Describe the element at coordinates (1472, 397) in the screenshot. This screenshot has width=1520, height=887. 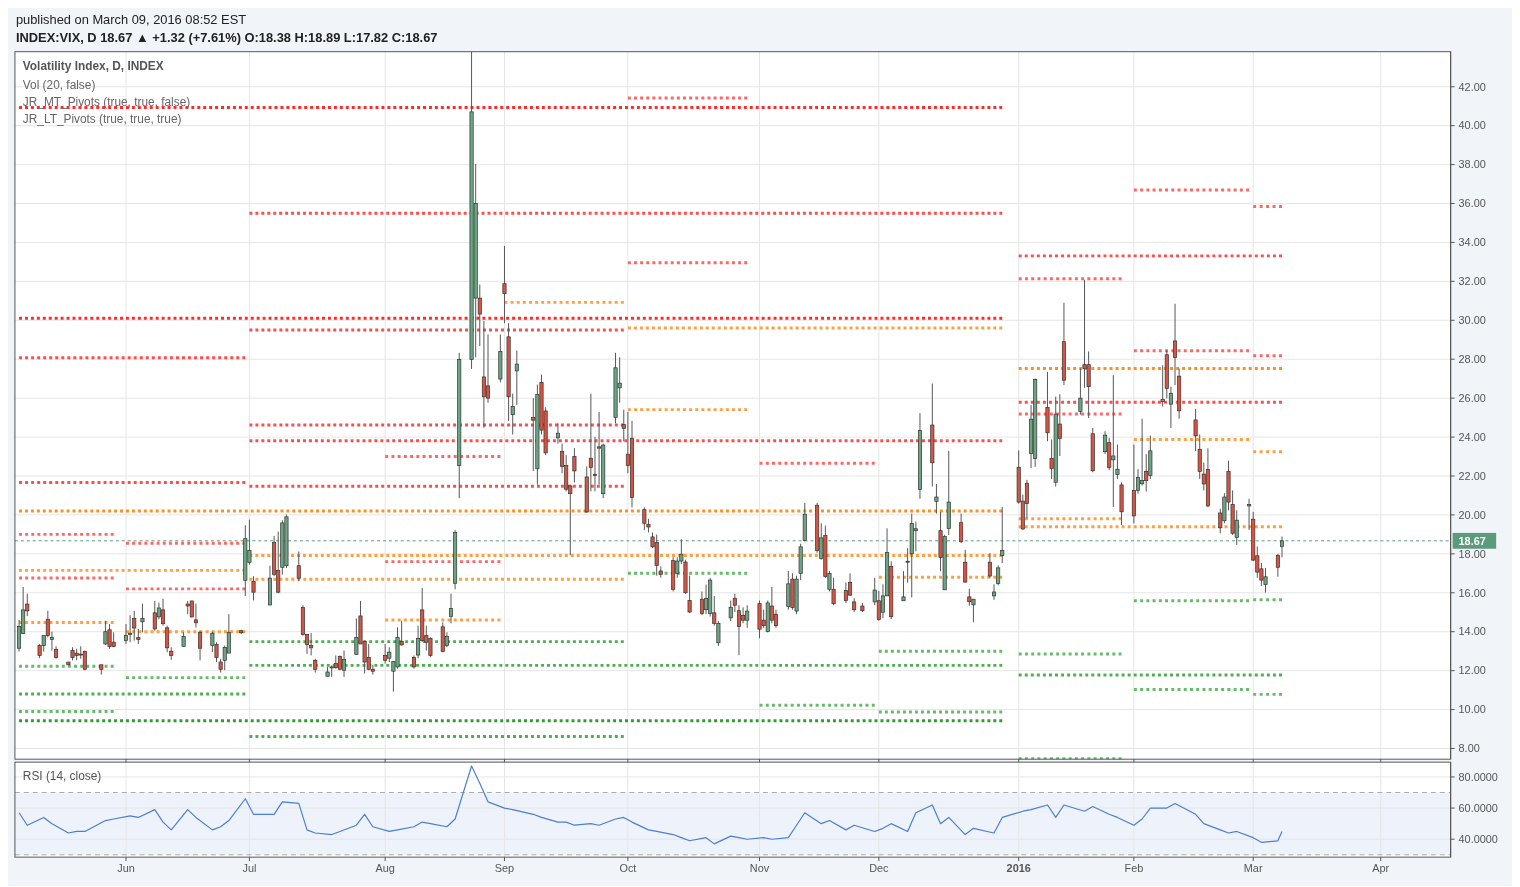
I see `y-tick-label: 26.00` at that location.